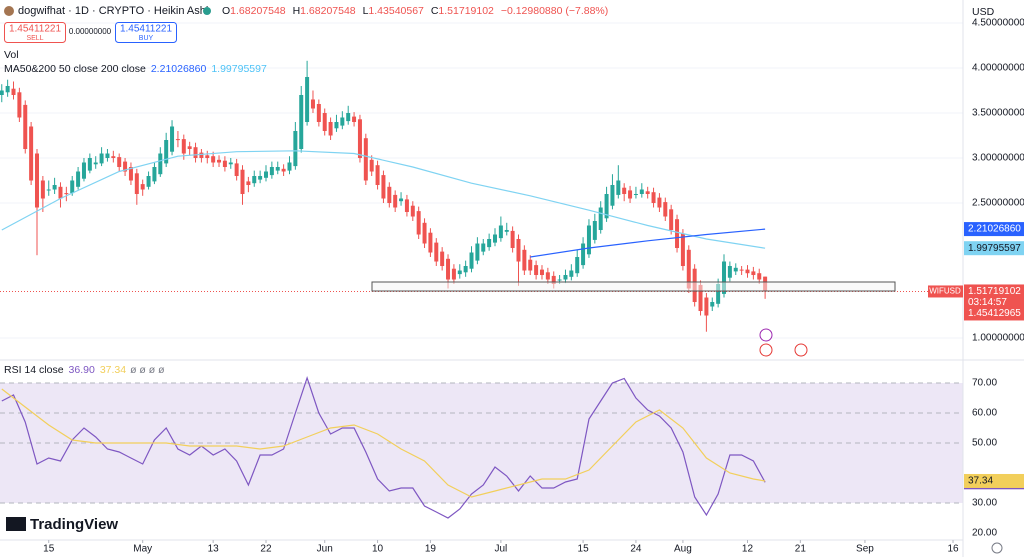 Image resolution: width=1024 pixels, height=557 pixels. What do you see at coordinates (328, 11) in the screenshot?
I see `h-value: 1.68207548` at bounding box center [328, 11].